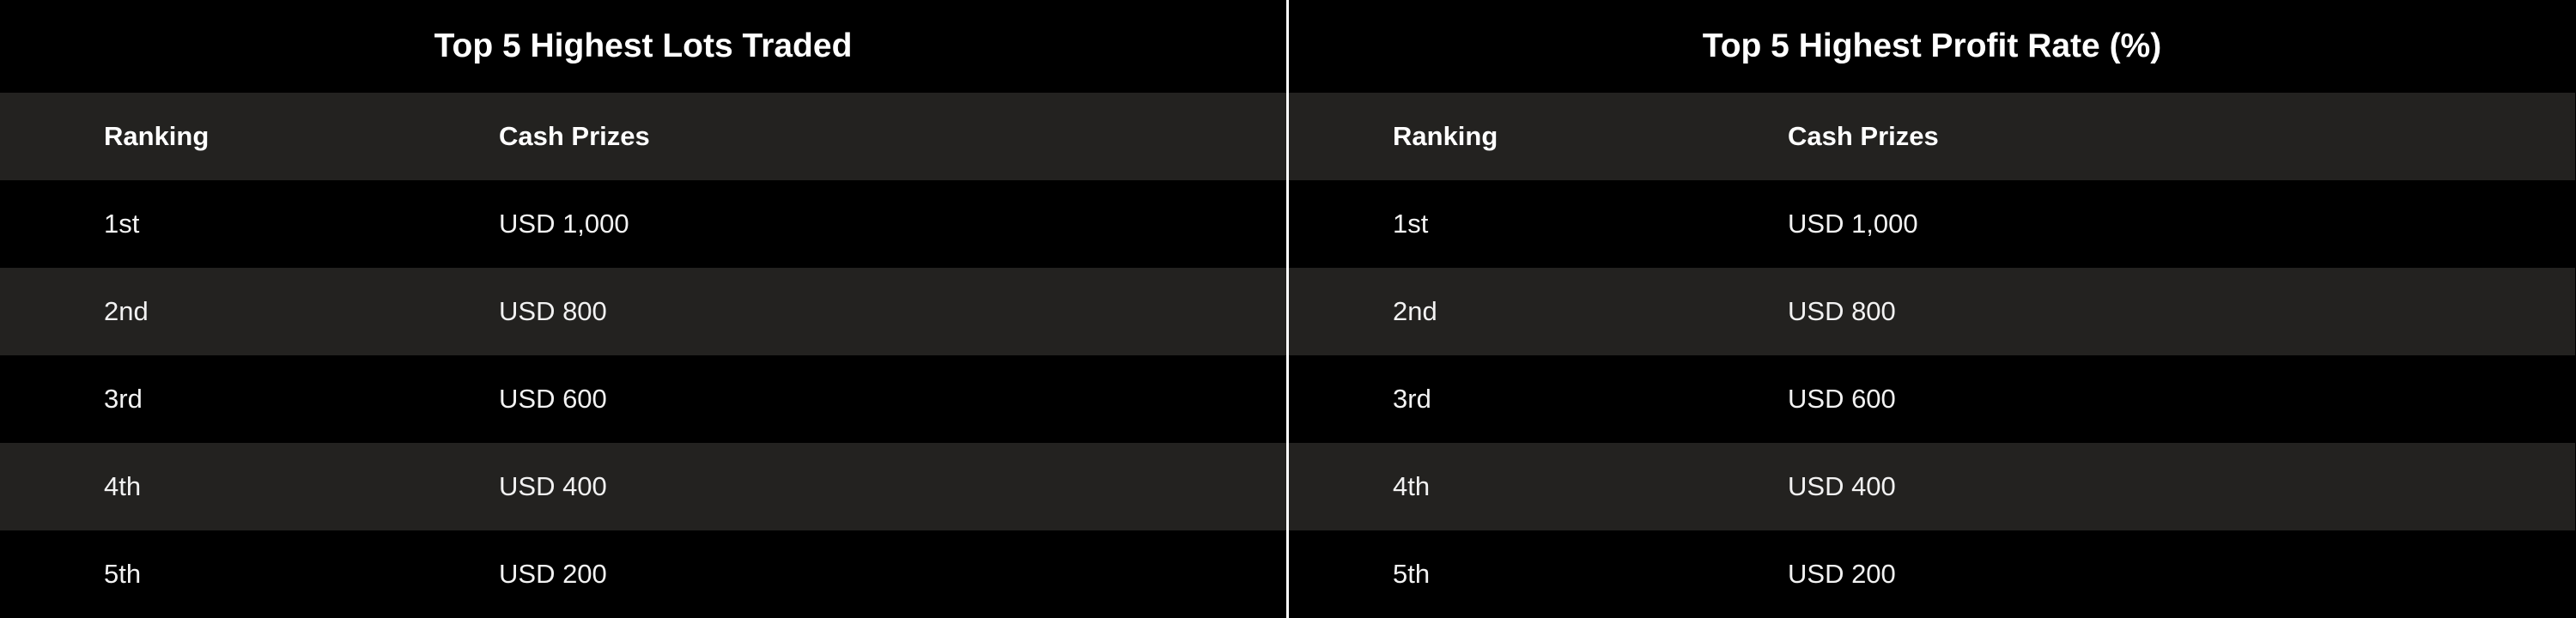  Describe the element at coordinates (1932, 46) in the screenshot. I see `table-title: Top 5 Highest Profit Rate (%)` at that location.